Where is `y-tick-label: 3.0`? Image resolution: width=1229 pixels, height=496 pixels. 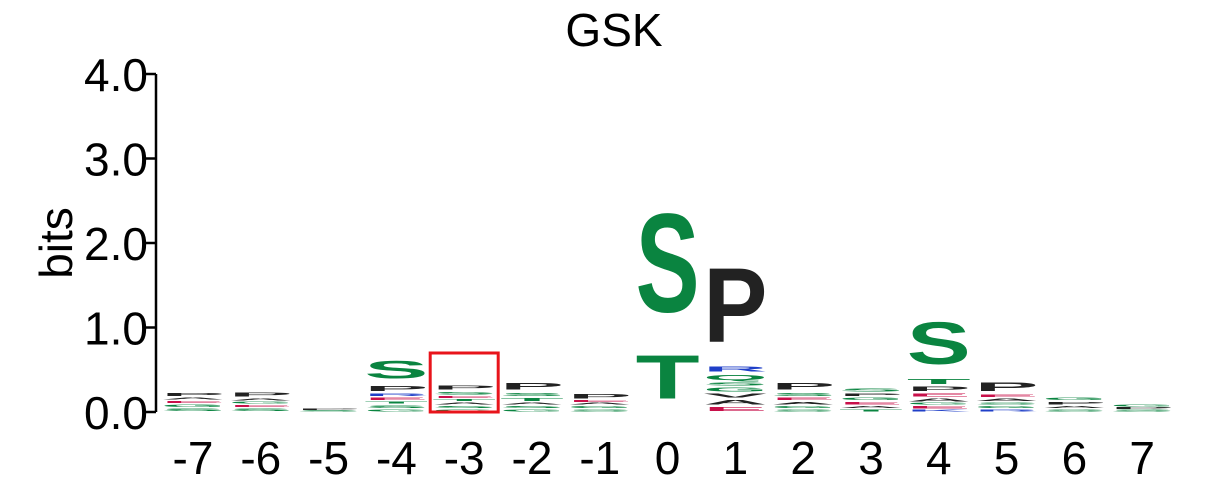 y-tick-label: 3.0 is located at coordinates (116, 160).